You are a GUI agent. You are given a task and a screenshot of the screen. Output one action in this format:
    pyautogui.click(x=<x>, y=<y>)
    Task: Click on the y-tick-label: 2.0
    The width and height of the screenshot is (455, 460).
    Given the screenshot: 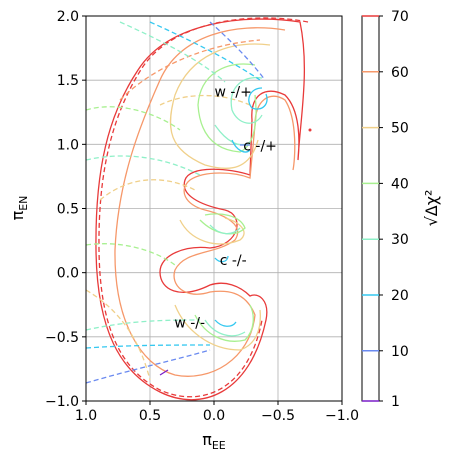 What is the action you would take?
    pyautogui.click(x=68, y=17)
    